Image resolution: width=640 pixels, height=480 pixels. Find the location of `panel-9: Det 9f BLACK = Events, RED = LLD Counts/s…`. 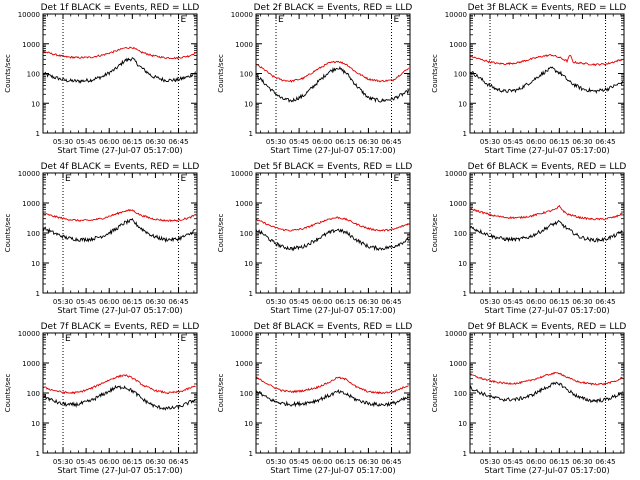

panel-9: Det 9f BLACK = Events, RED = LLD Counts/s… is located at coordinates (528, 398).